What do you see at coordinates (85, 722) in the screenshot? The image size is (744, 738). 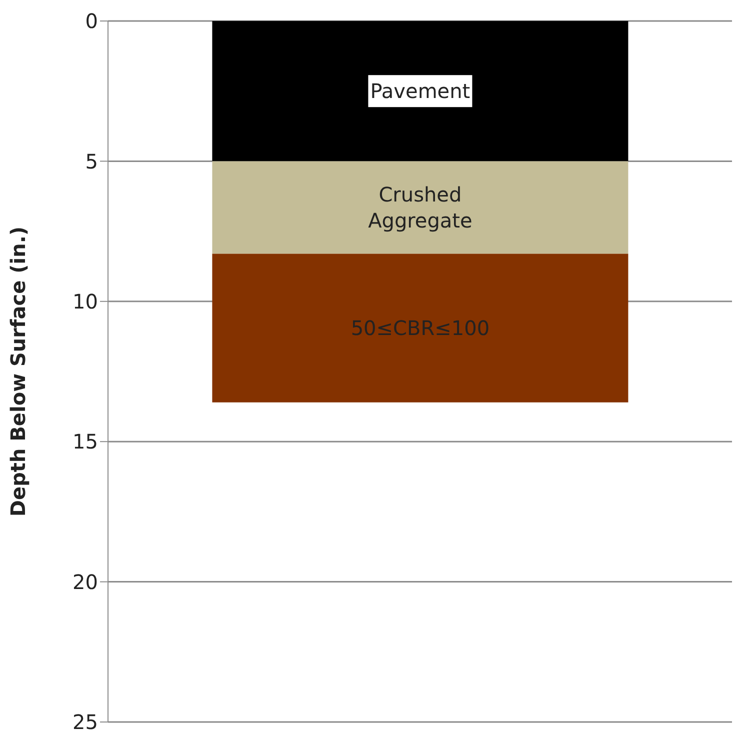 I see `y-tick-label: 25` at bounding box center [85, 722].